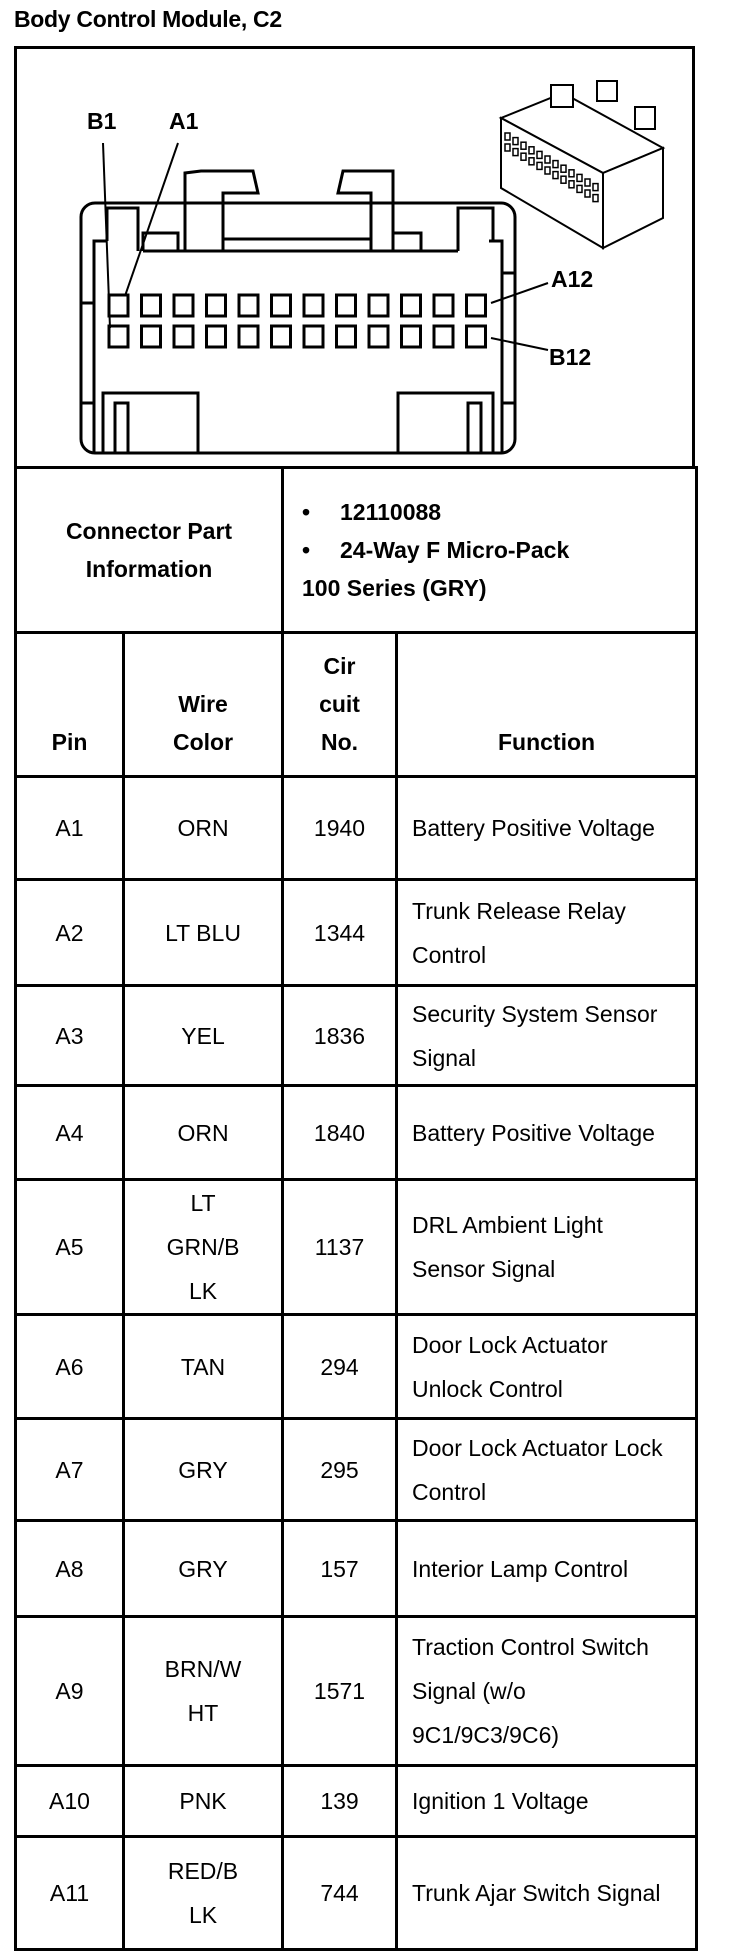 This screenshot has width=736, height=1960. What do you see at coordinates (69, 1893) in the screenshot?
I see `pin-cell: A11` at bounding box center [69, 1893].